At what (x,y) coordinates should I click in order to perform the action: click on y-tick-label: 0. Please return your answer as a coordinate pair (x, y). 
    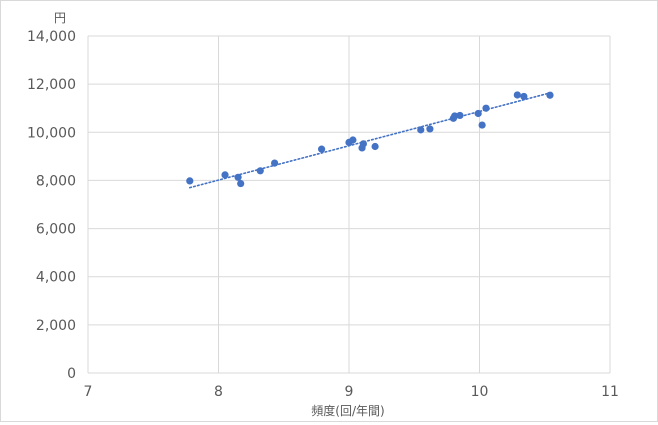
    Looking at the image, I should click on (71, 374).